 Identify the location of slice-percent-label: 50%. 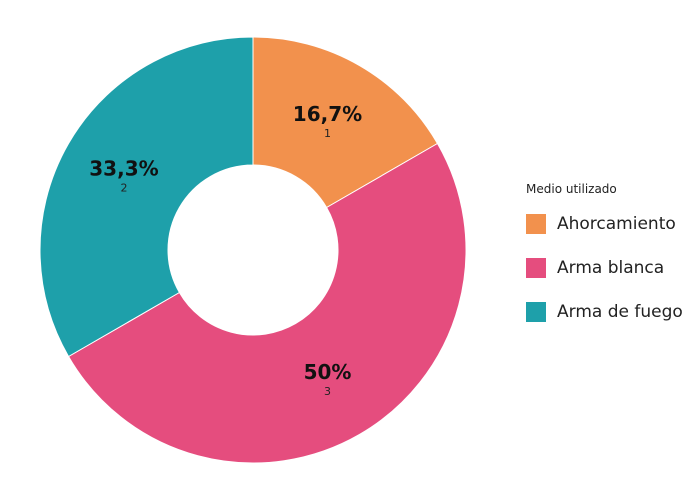
(328, 372).